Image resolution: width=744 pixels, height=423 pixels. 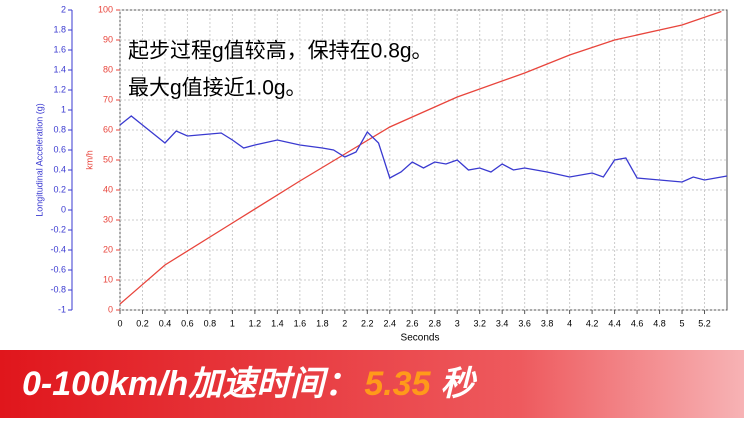 I want to click on x-tick-label: 4.4, so click(x=614, y=323).